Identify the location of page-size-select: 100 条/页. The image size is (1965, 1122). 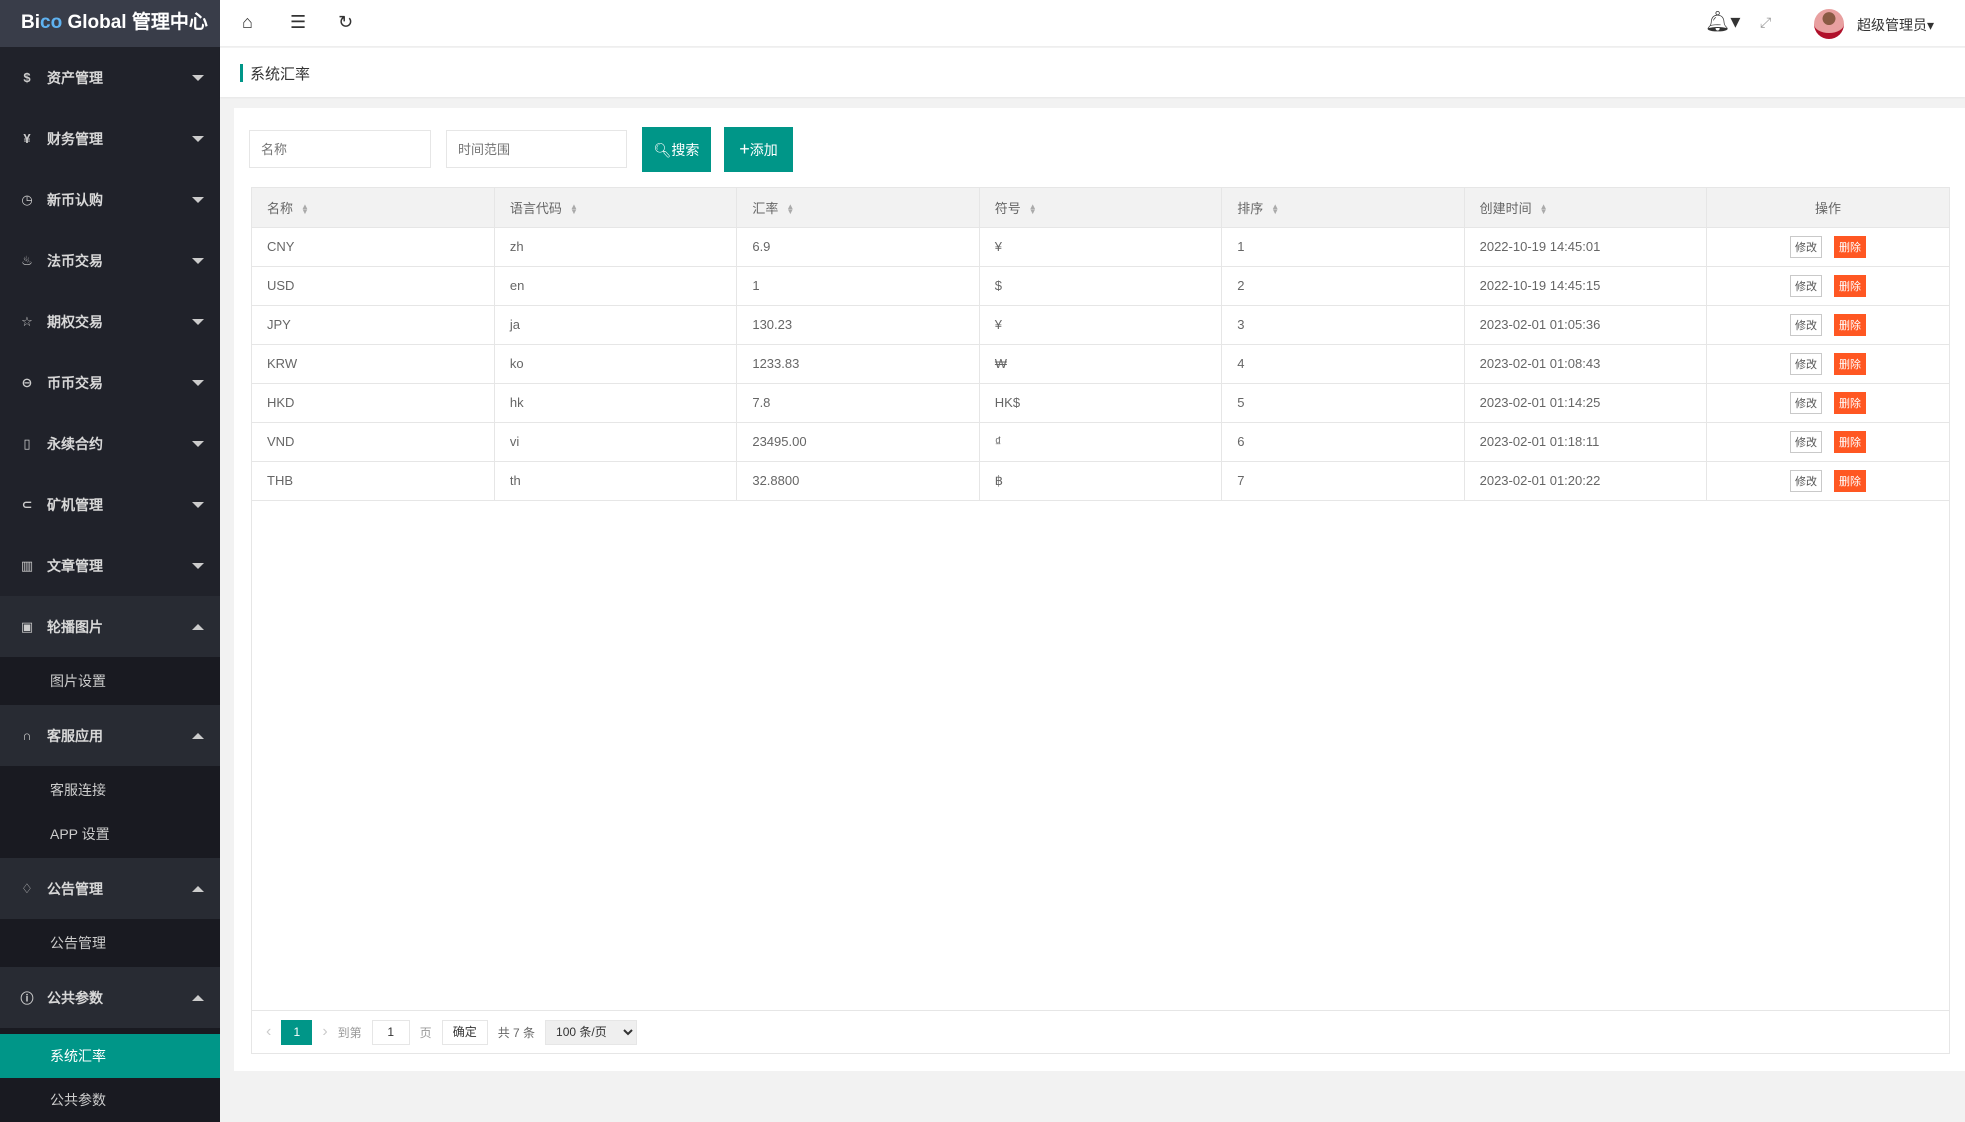
(591, 1032).